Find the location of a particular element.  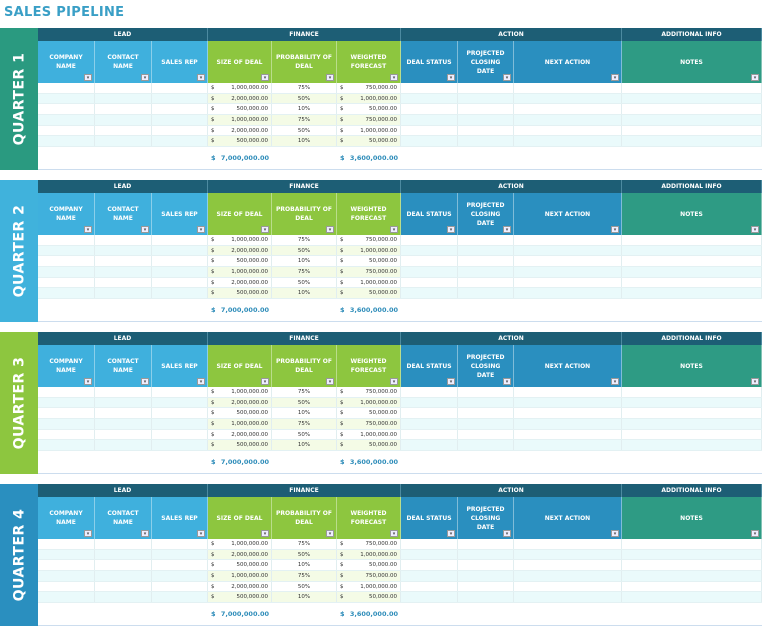

cell-weighted-forecast: $750,000.00 is located at coordinates (369, 88).